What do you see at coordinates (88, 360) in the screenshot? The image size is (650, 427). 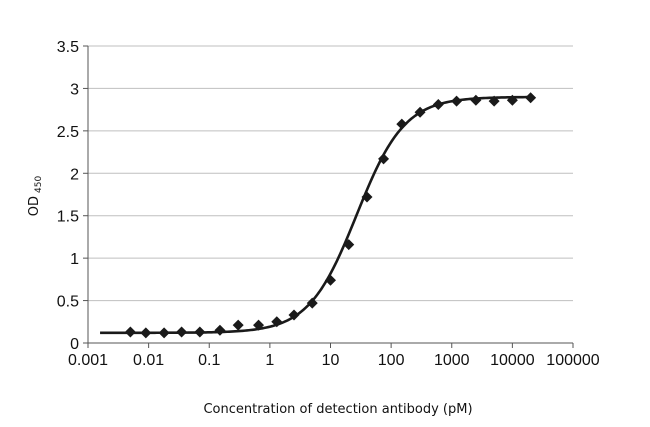 I see `x-tick-label: 0.001` at bounding box center [88, 360].